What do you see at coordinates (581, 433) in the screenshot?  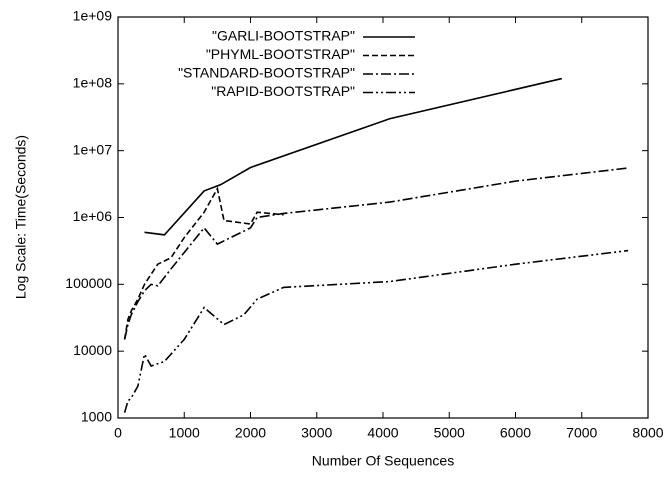 I see `x-tick-label: 7000` at bounding box center [581, 433].